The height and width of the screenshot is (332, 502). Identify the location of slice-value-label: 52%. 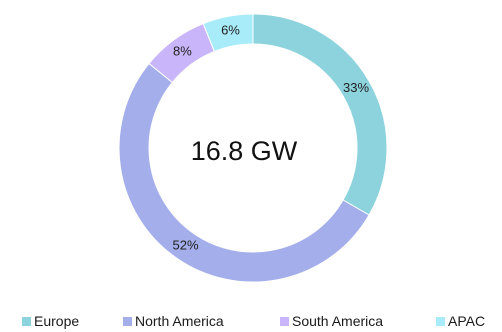
(186, 244).